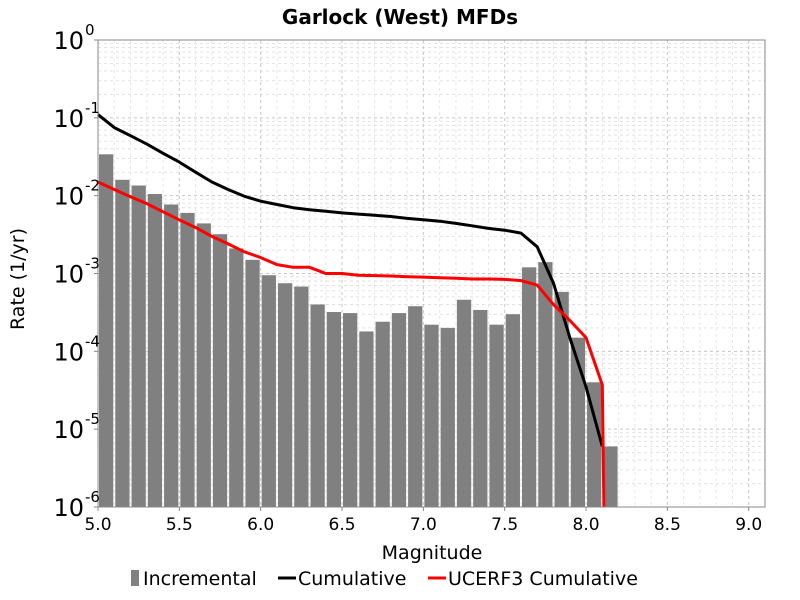 This screenshot has width=800, height=600. I want to click on legend: Incremental Cumulative UCERF3 Cumulative, so click(384, 579).